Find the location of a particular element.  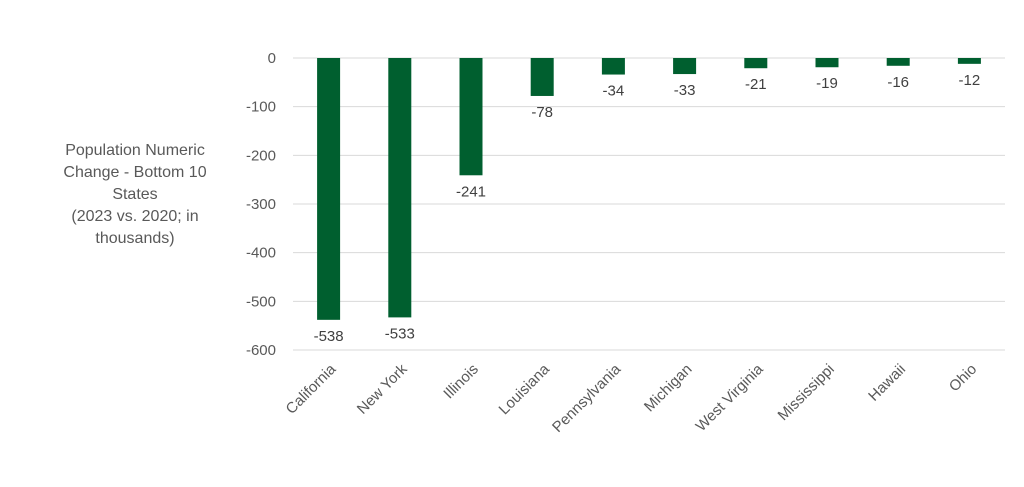

y-axis-title-line: States is located at coordinates (135, 194).